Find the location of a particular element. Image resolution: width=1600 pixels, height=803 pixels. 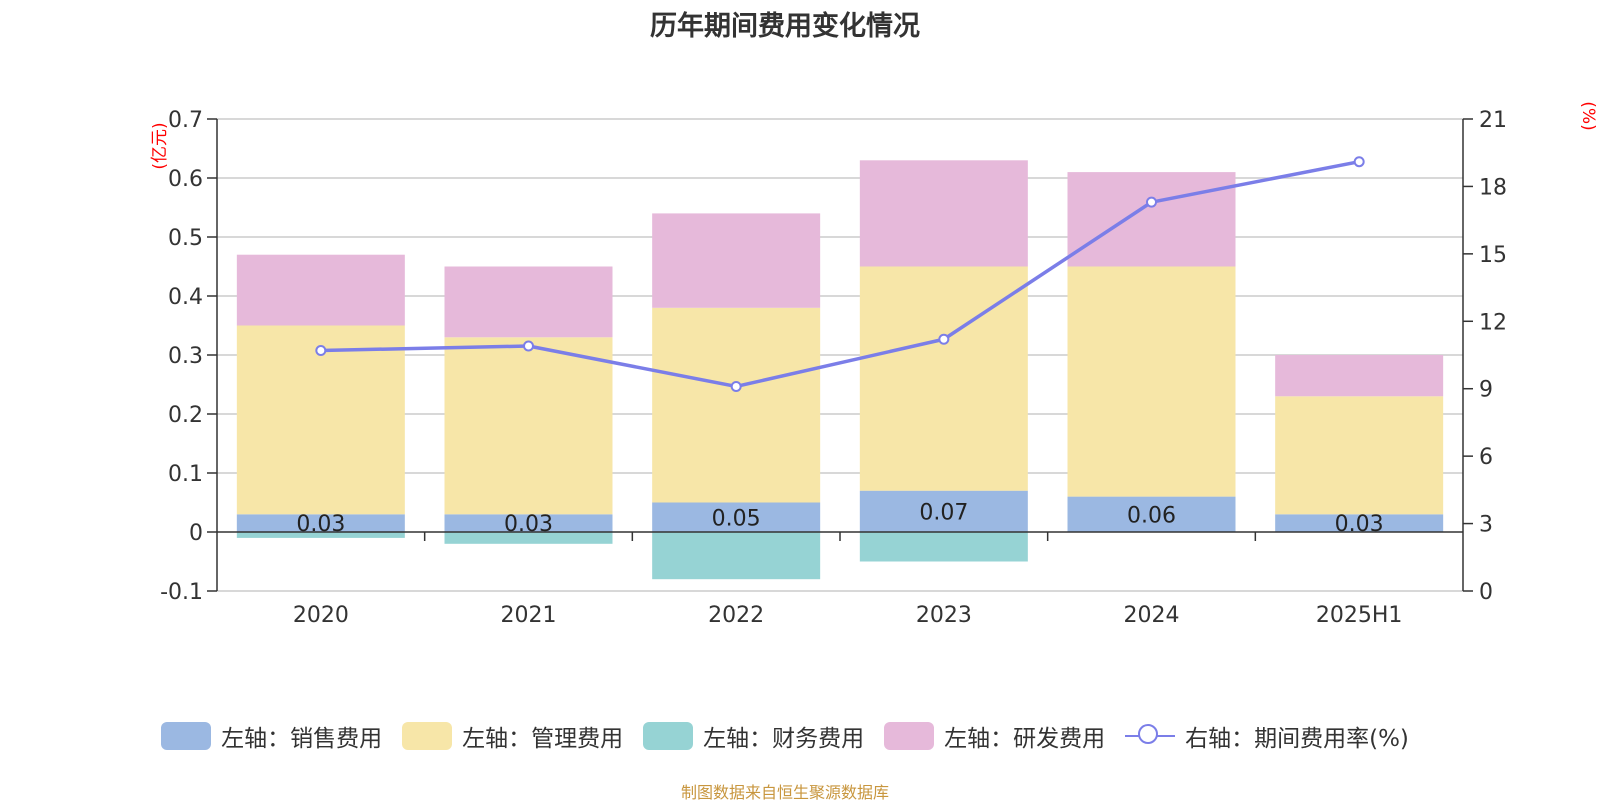

left-axis-tick-label: 0.7 is located at coordinates (185, 120).